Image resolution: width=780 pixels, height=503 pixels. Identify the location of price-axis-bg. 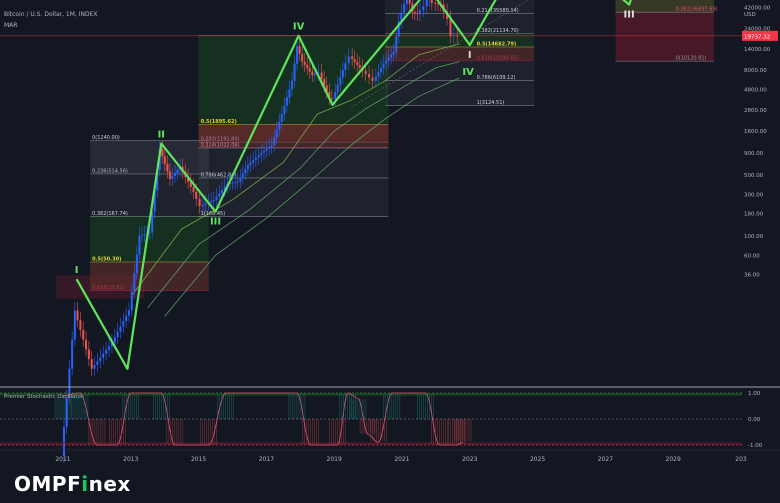
(761, 195).